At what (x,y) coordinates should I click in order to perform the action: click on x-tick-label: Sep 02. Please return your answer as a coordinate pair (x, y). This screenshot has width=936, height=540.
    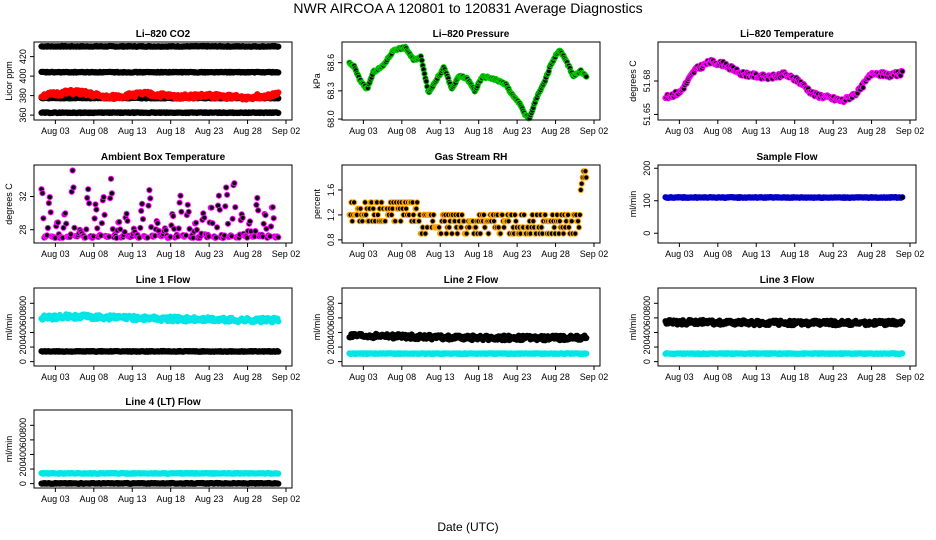
    Looking at the image, I should click on (286, 254).